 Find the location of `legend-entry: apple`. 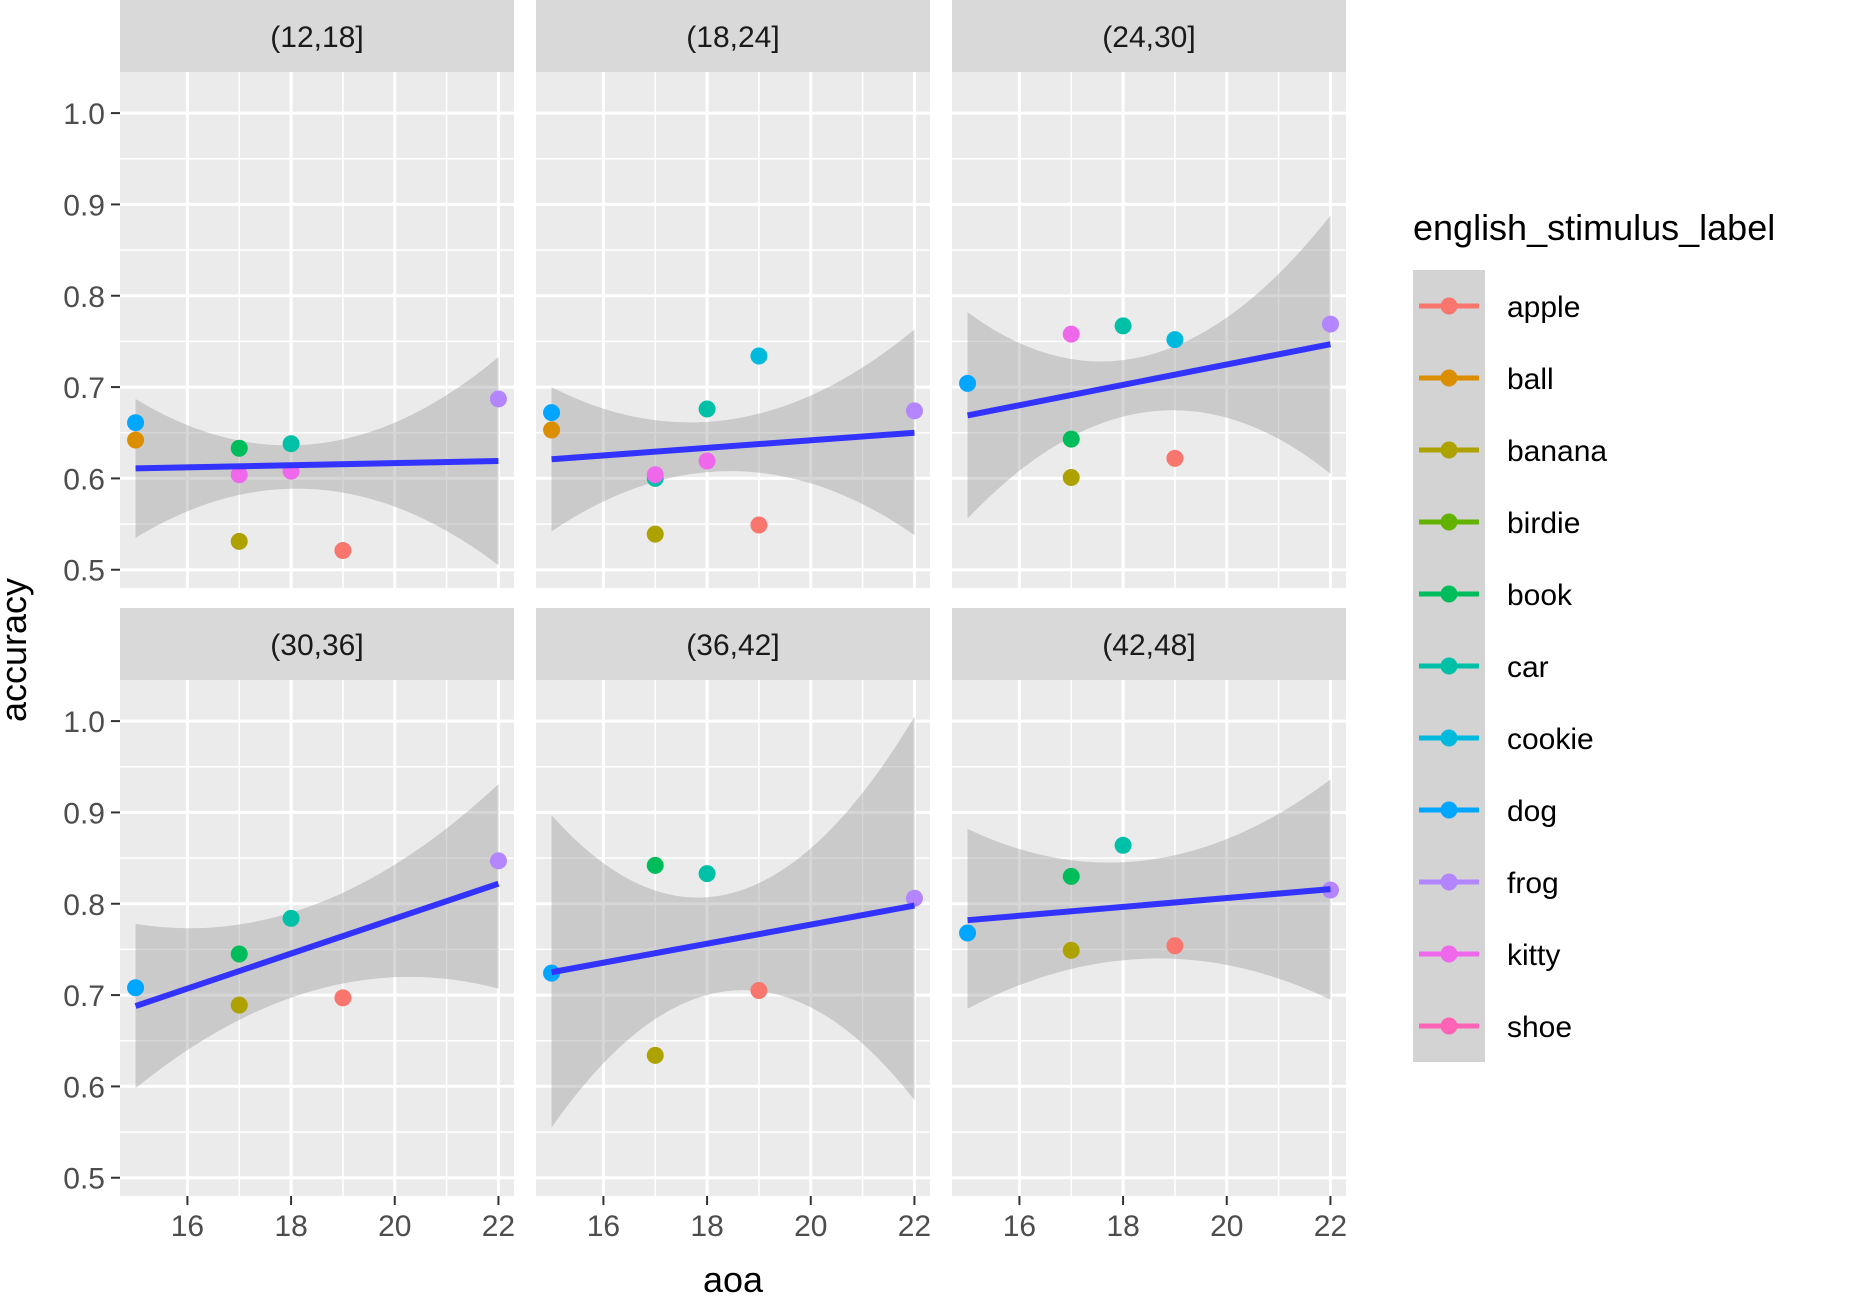

legend-entry: apple is located at coordinates (1499, 307).